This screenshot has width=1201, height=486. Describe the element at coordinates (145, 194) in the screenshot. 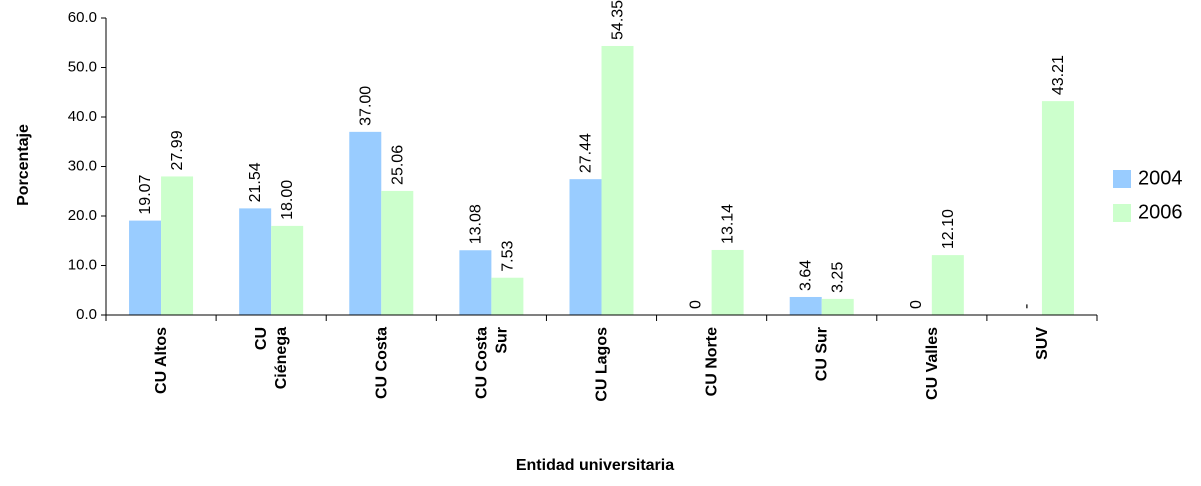

I see `data-label-2004-0: 19.07` at that location.